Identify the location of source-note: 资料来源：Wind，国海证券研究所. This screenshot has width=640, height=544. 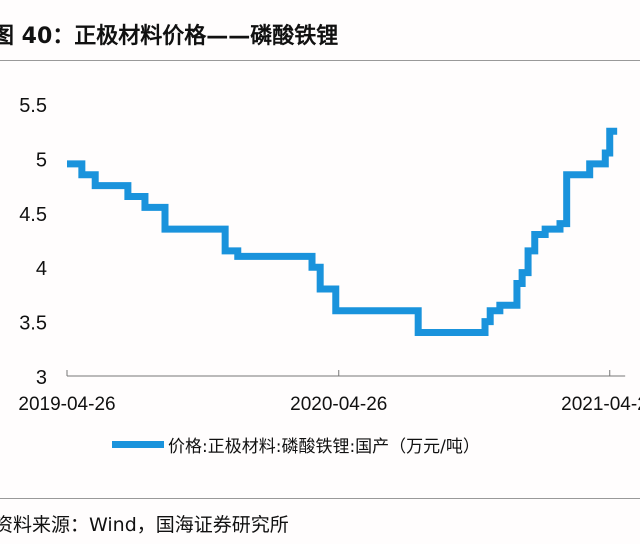
(144, 525).